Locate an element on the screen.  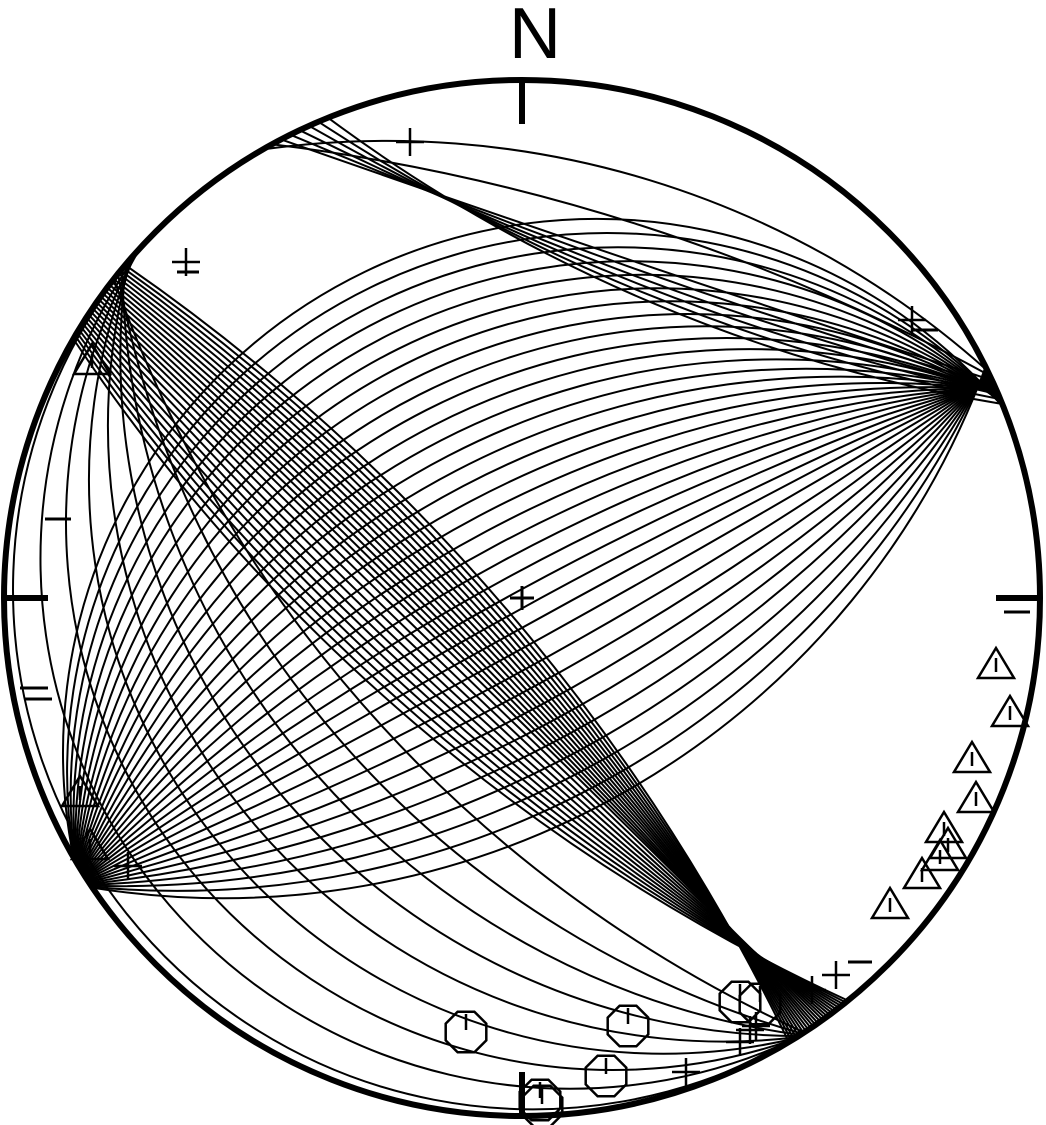
octagon-poles is located at coordinates (613, 1052).